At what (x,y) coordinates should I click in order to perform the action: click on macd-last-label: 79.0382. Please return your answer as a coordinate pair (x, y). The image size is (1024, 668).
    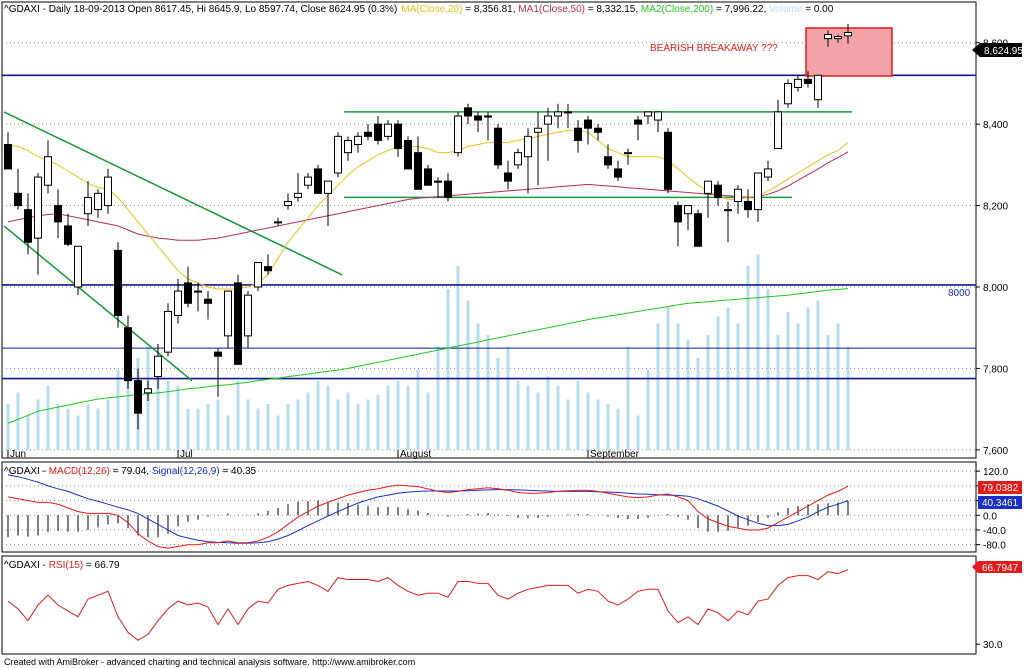
    Looking at the image, I should click on (1000, 488).